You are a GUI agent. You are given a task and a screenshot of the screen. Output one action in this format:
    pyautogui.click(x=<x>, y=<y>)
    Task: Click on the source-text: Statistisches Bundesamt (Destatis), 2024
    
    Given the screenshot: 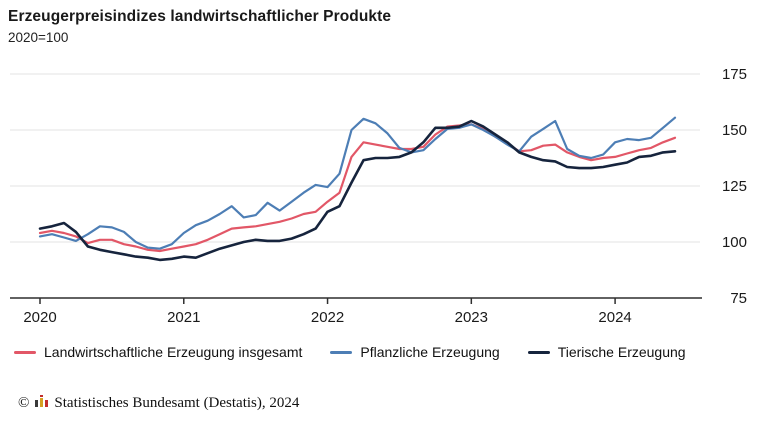 What is the action you would take?
    pyautogui.click(x=177, y=402)
    